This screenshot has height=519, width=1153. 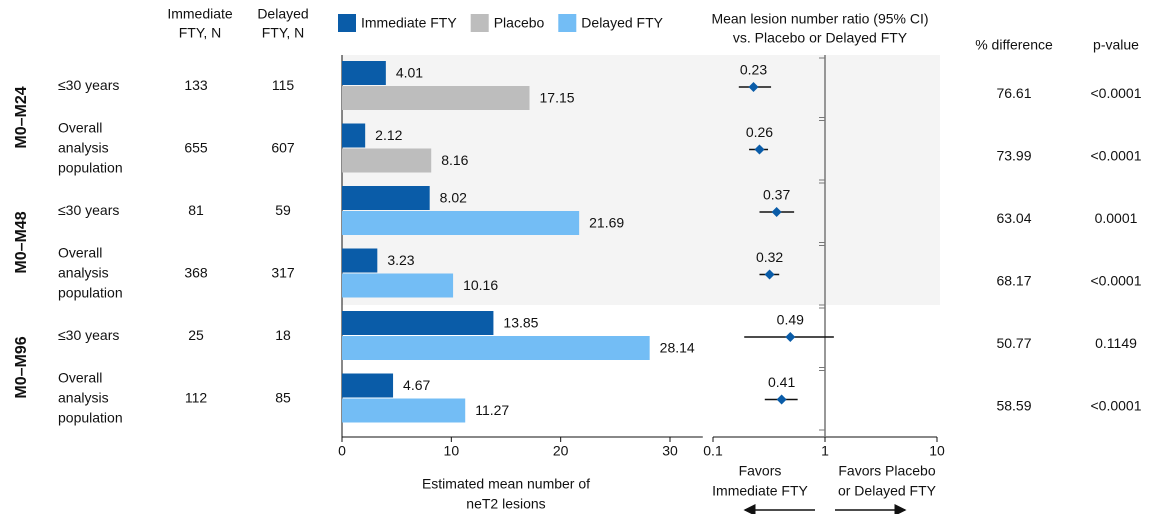 What do you see at coordinates (506, 484) in the screenshot?
I see `x-axis-label: Estimated mean number of` at bounding box center [506, 484].